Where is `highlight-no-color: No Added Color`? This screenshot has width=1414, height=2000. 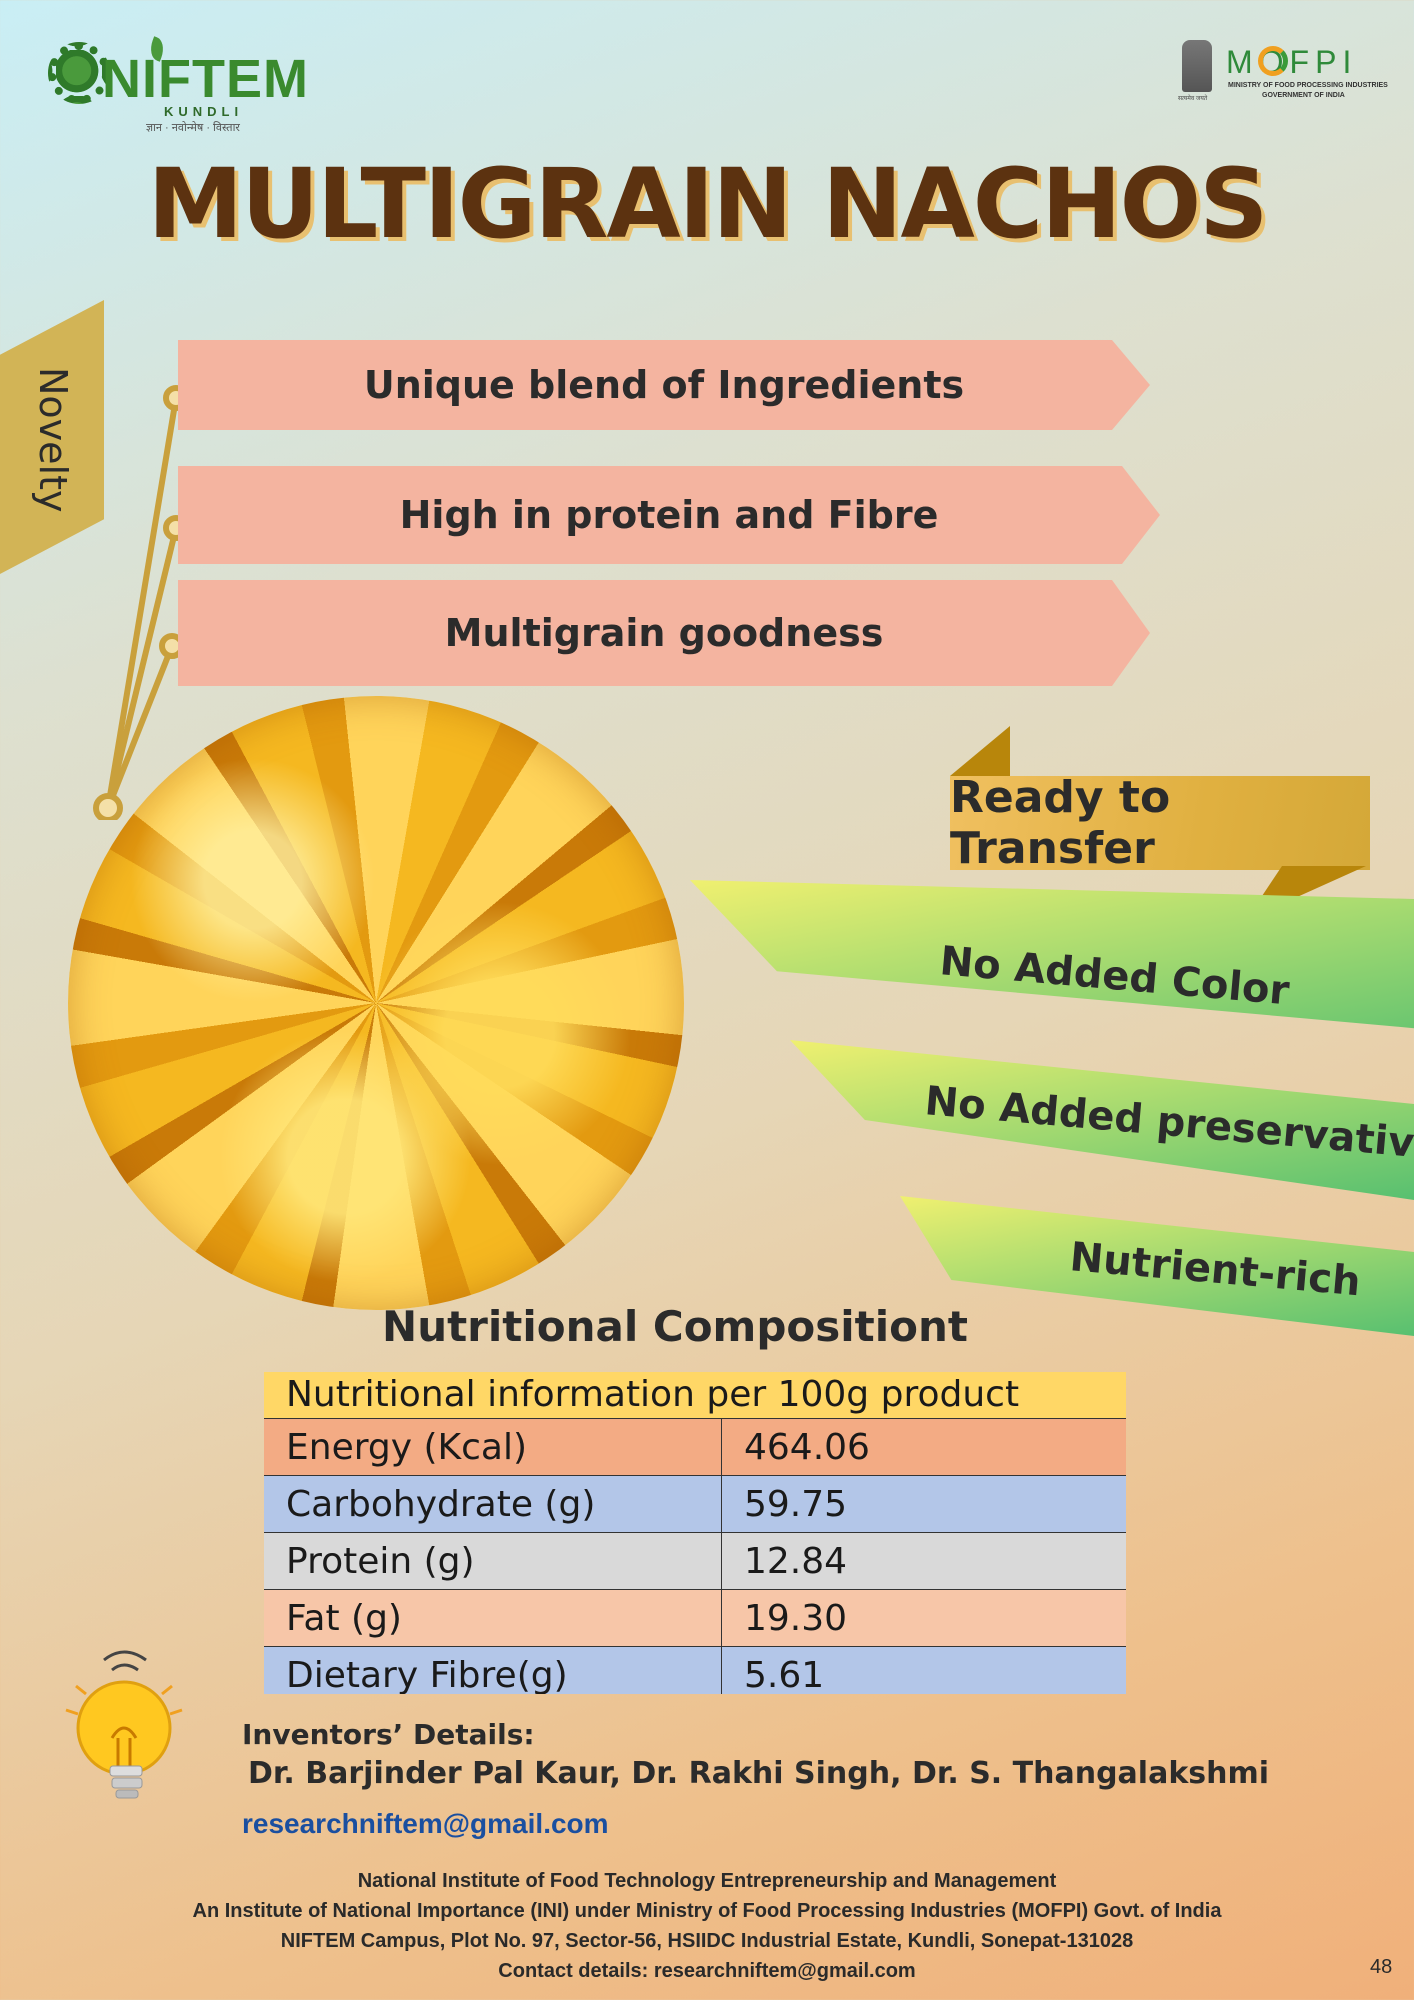 highlight-no-color: No Added Color is located at coordinates (1114, 976).